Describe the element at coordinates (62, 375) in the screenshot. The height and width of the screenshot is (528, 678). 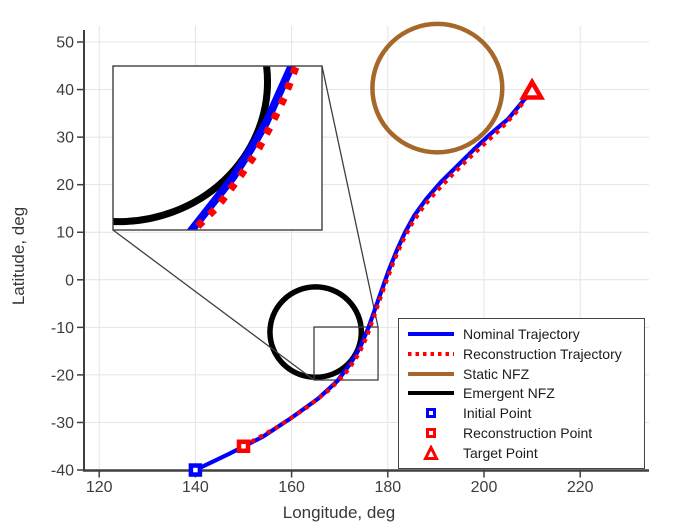
I see `y-tick-label: -20` at that location.